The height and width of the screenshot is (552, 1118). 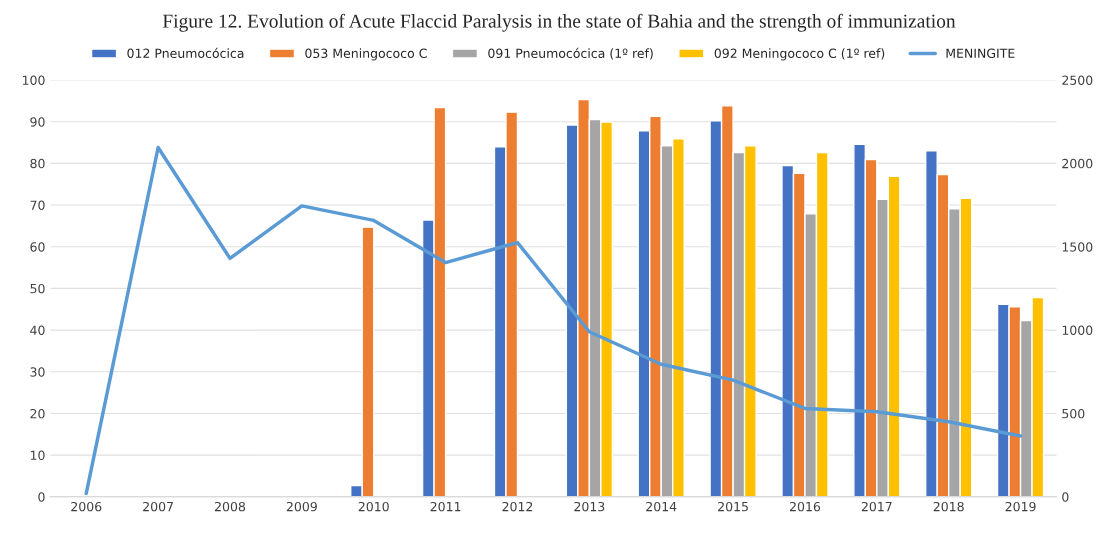 I want to click on y-tick-label: 100, so click(x=33, y=80).